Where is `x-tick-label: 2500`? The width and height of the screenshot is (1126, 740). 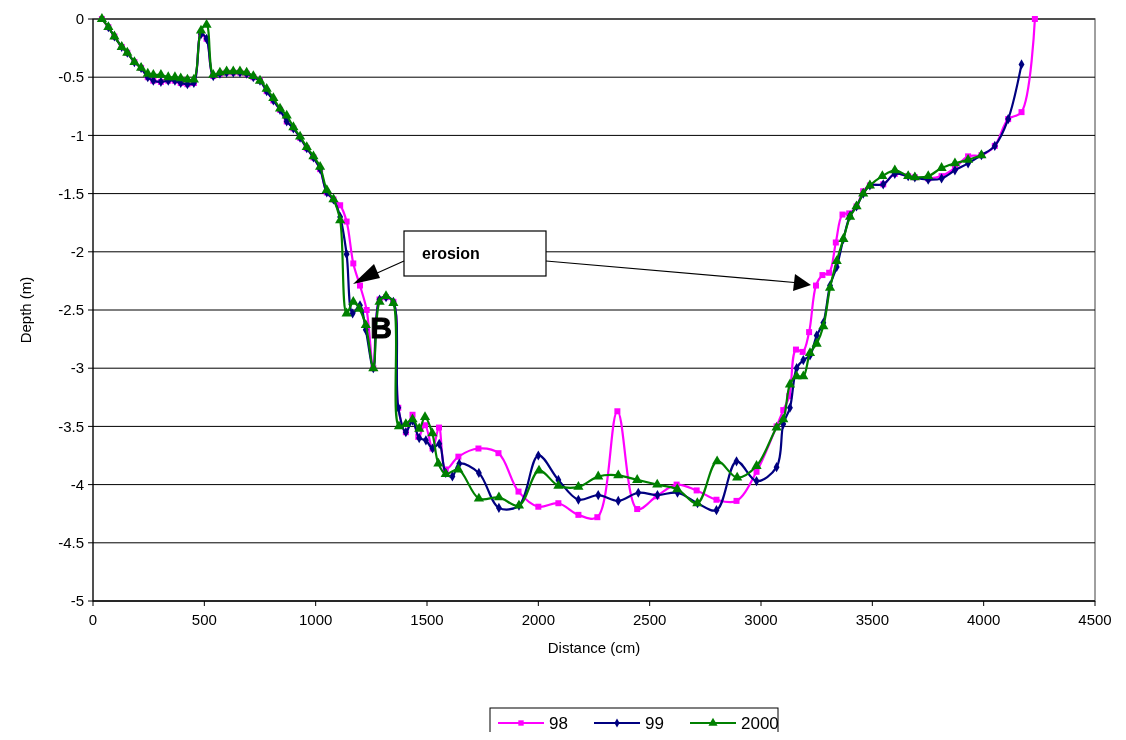
x-tick-label: 2500 is located at coordinates (649, 619).